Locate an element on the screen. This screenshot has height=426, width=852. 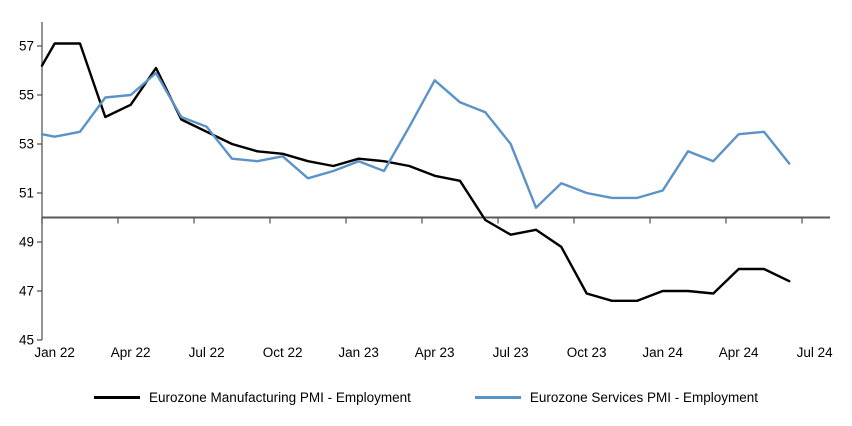
y-axis-label: 57 is located at coordinates (26, 46).